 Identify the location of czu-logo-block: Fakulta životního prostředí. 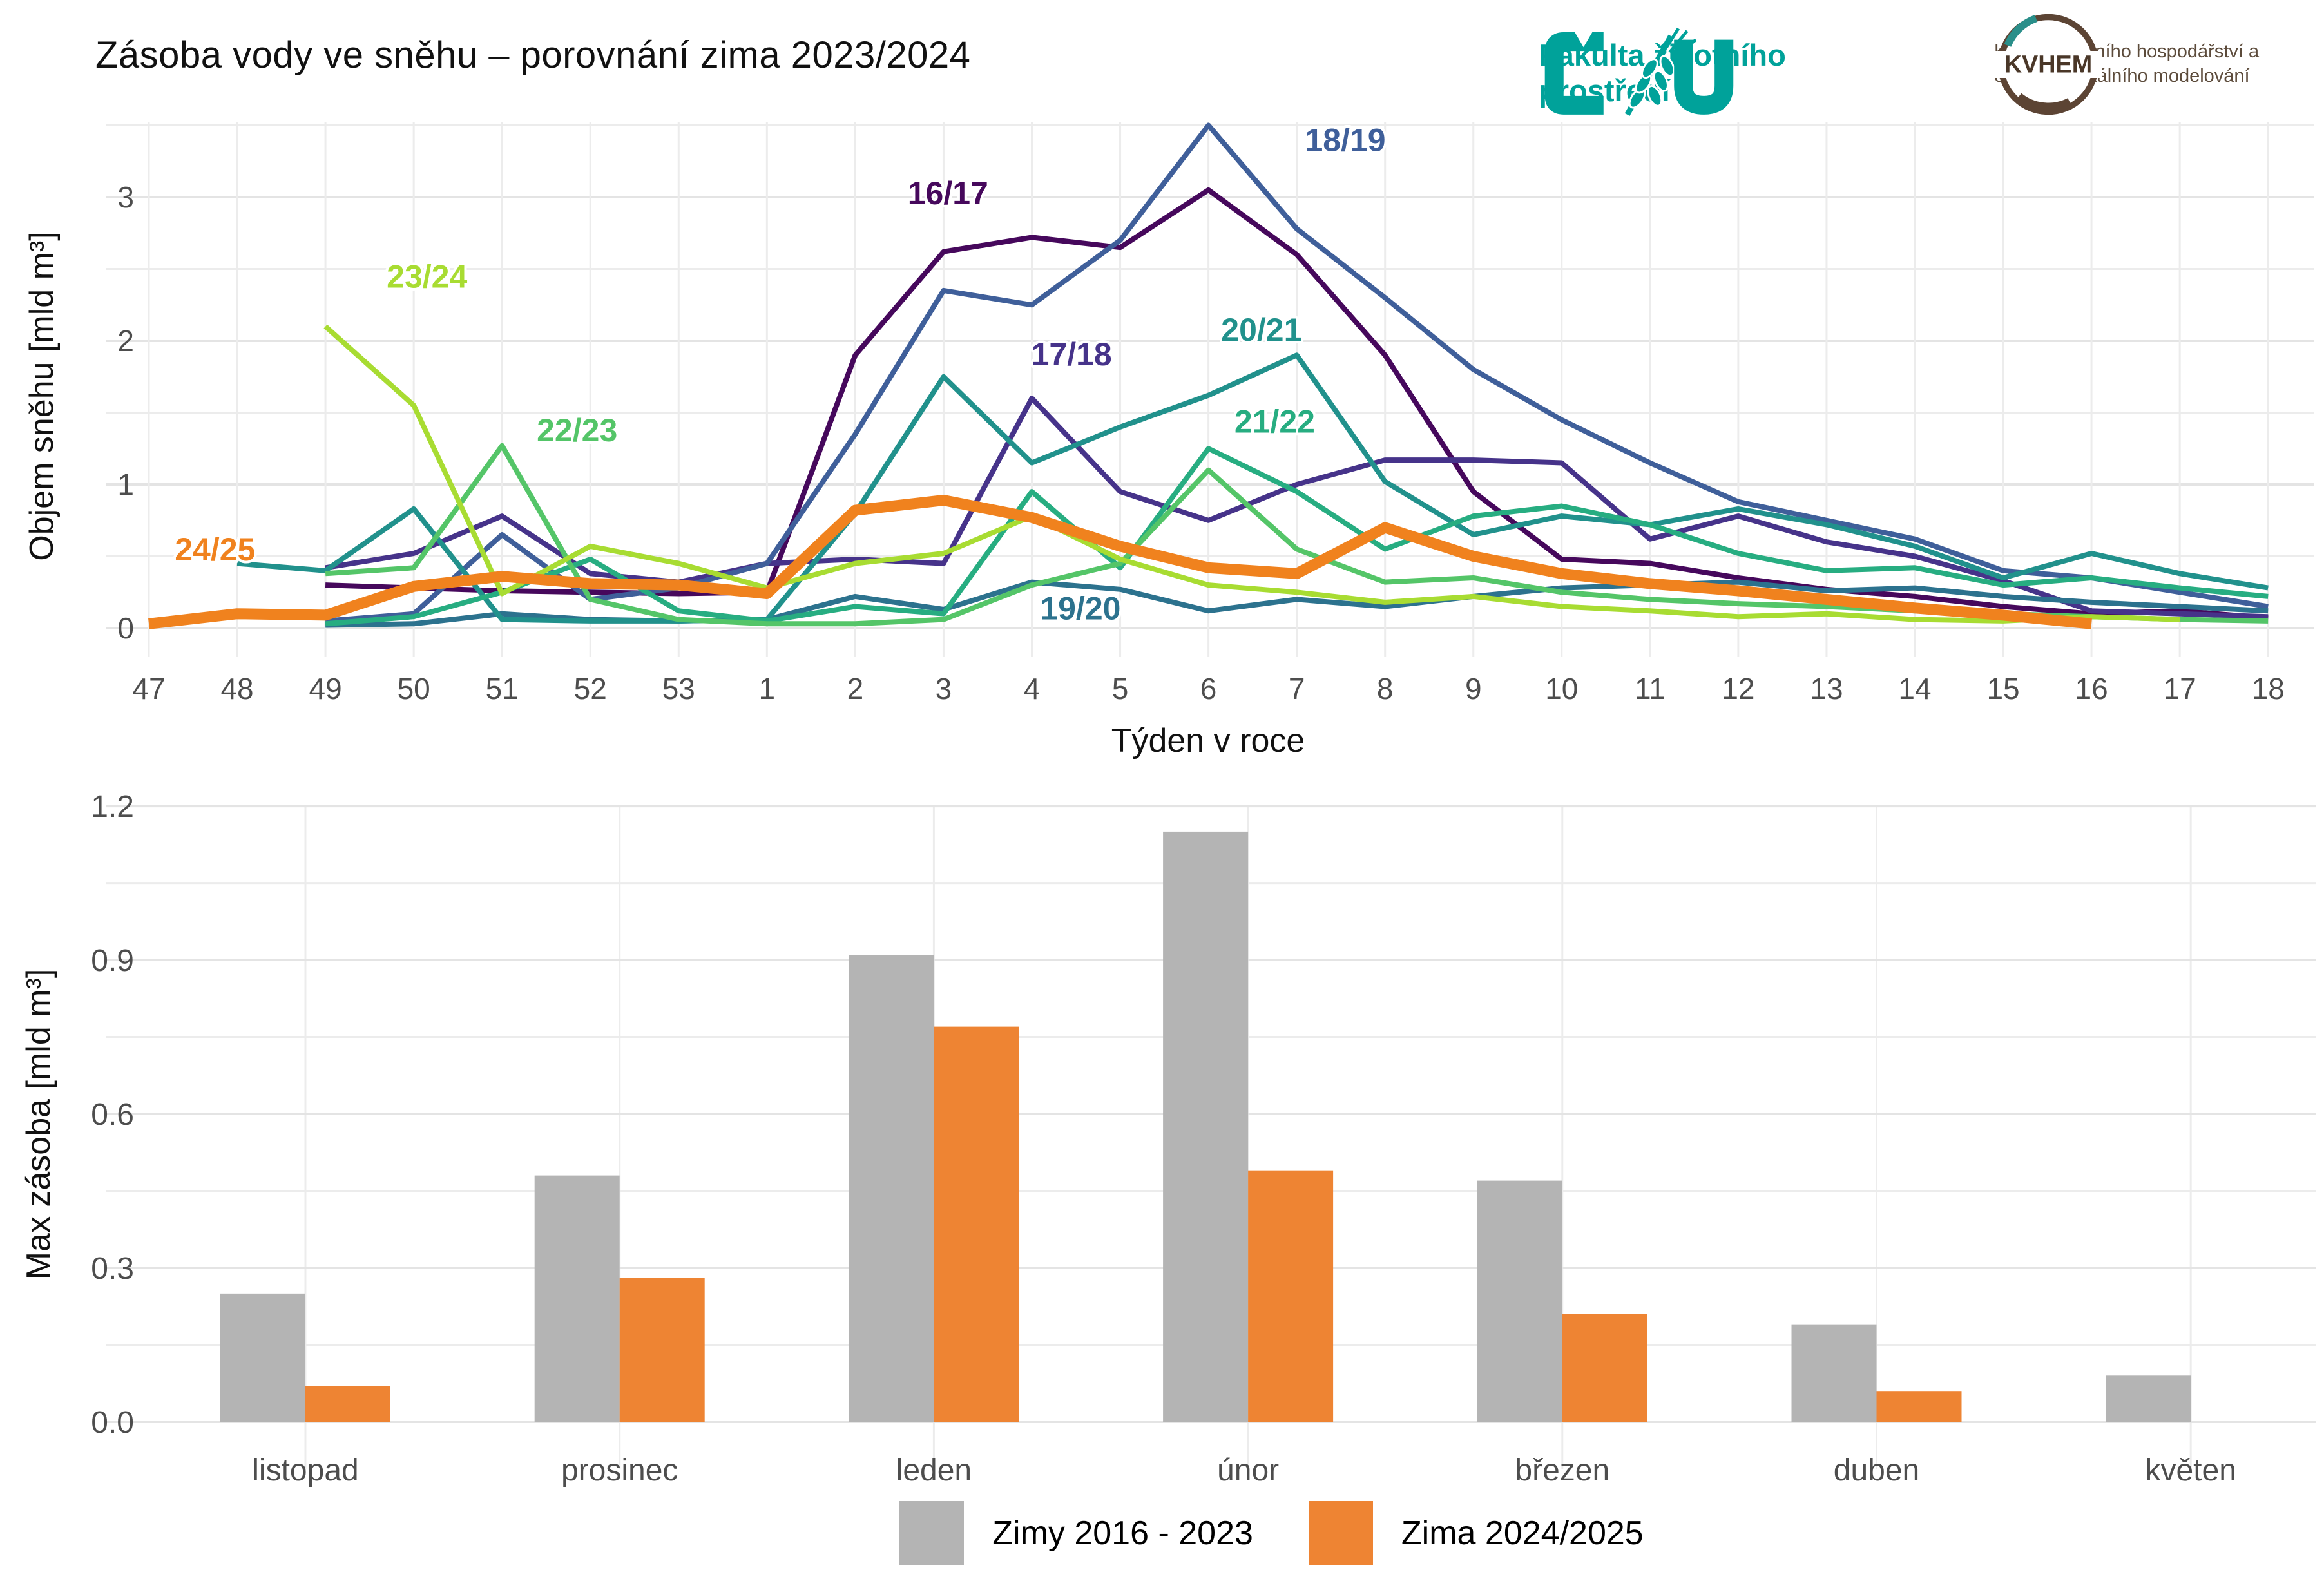
(1674, 73).